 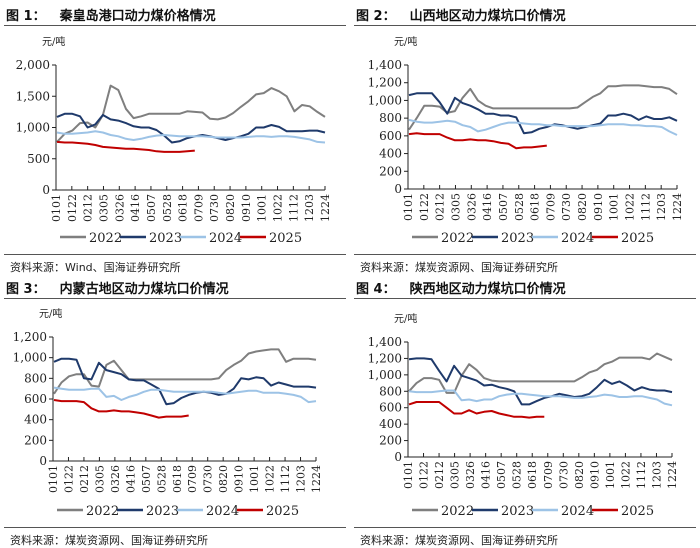 I want to click on figure-label: 图 2：, so click(x=376, y=16).